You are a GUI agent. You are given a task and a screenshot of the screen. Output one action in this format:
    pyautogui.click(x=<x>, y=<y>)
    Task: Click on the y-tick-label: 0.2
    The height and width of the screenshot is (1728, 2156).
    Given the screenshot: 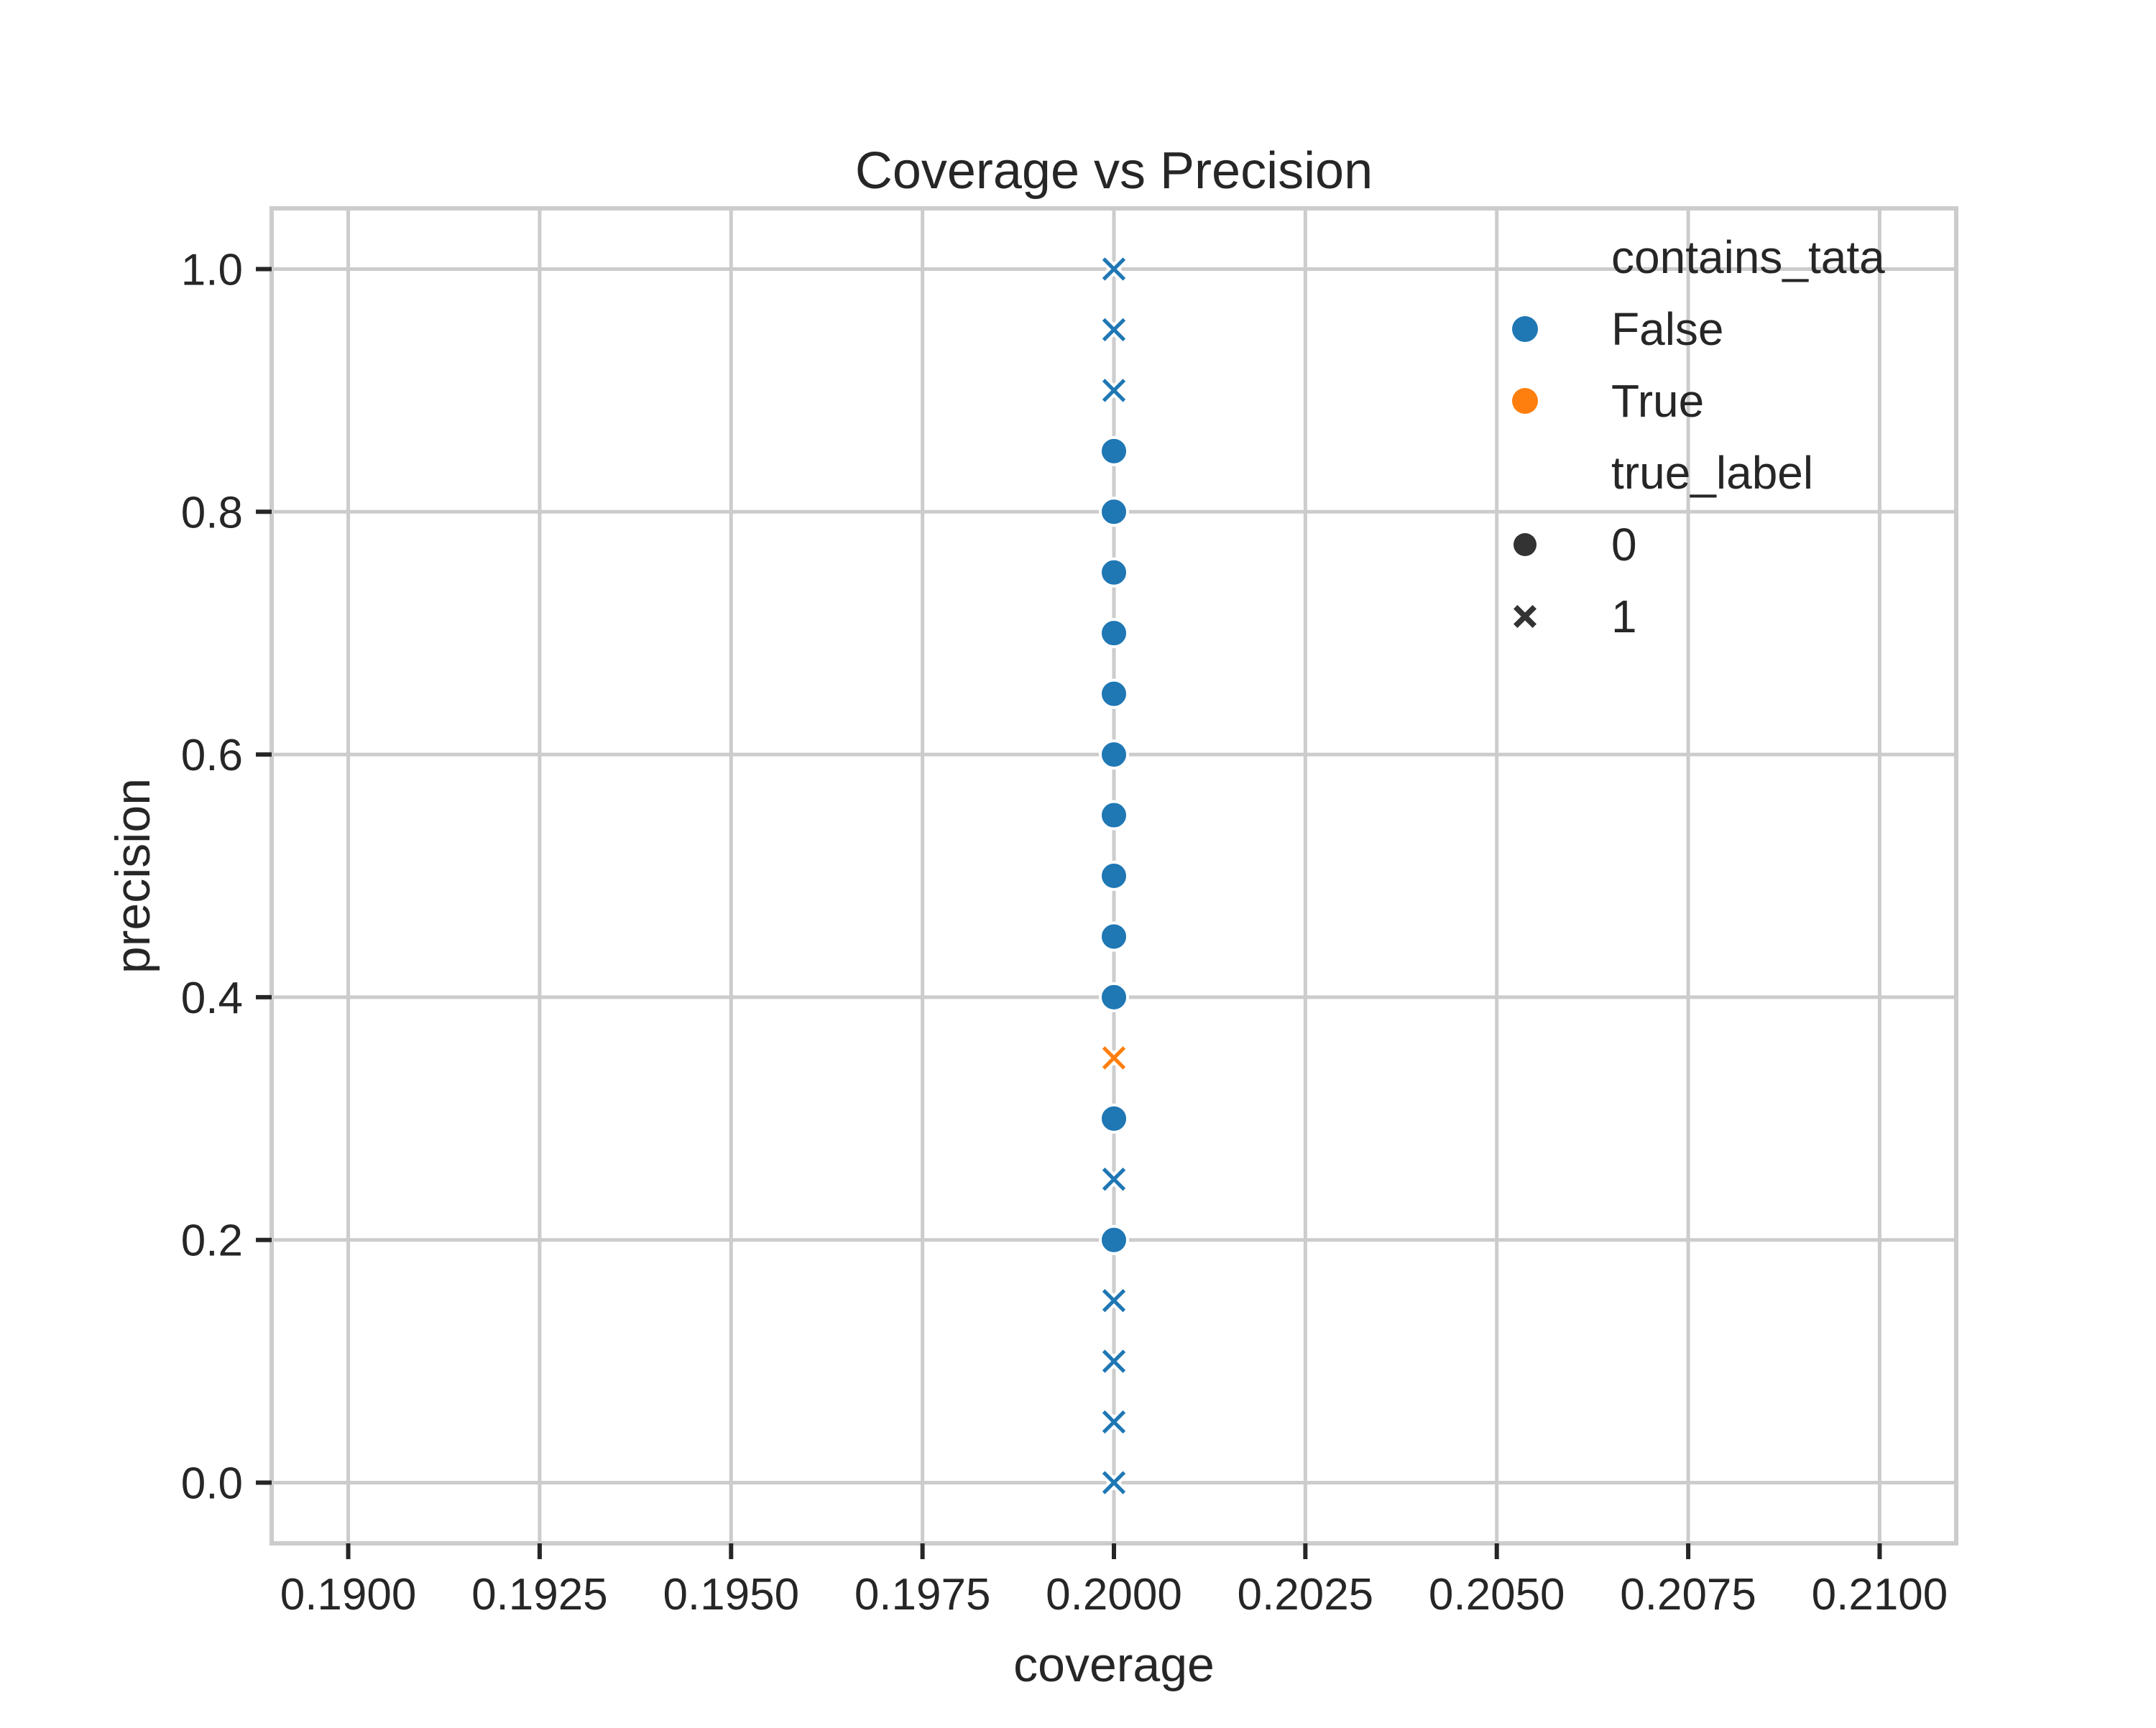 What is the action you would take?
    pyautogui.click(x=212, y=1241)
    